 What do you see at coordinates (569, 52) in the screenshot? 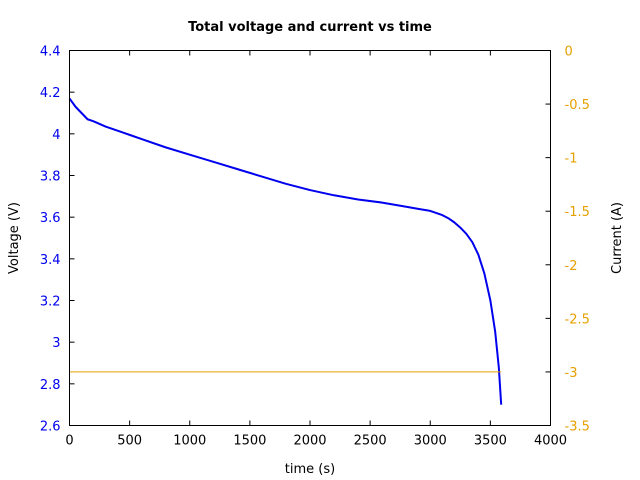
I see `y-right-tick-label: 0` at bounding box center [569, 52].